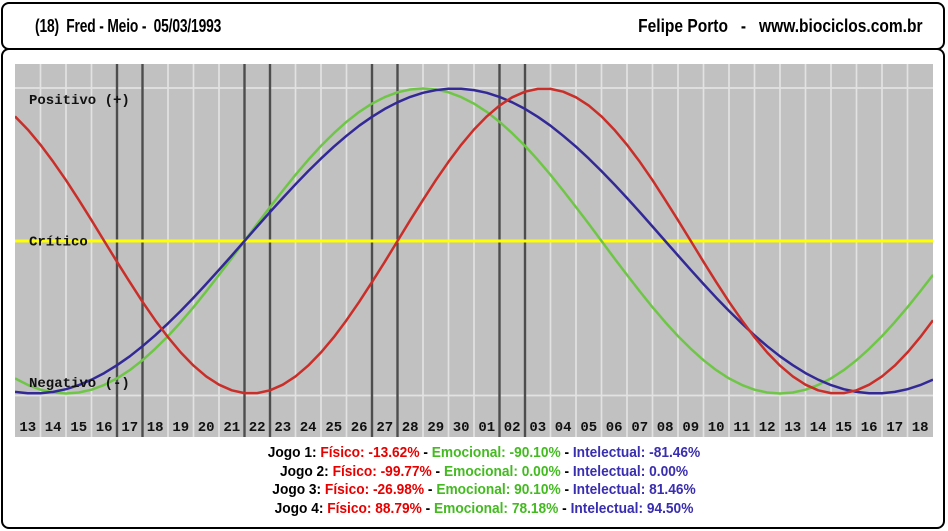  I want to click on svg-text: 30, so click(461, 428).